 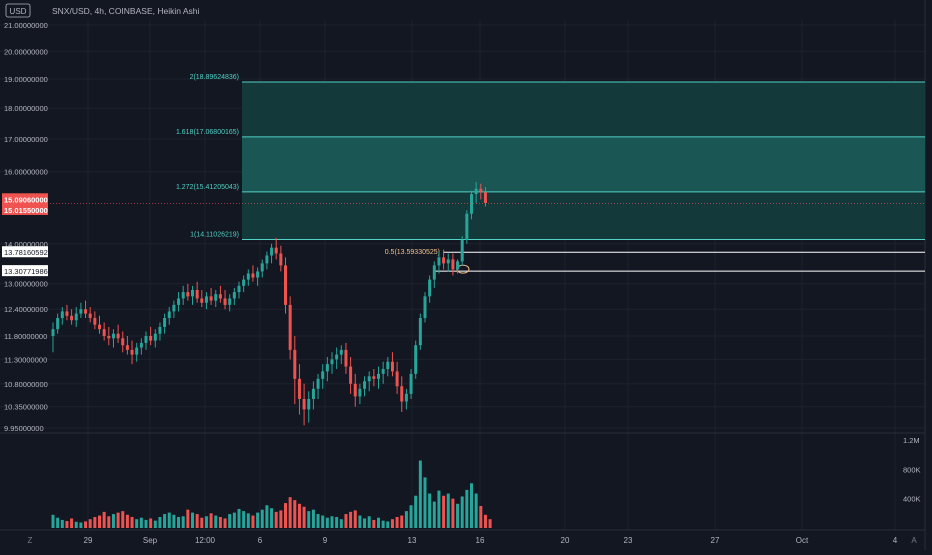 What do you see at coordinates (26, 172) in the screenshot?
I see `price-tick-label: 16.00000000` at bounding box center [26, 172].